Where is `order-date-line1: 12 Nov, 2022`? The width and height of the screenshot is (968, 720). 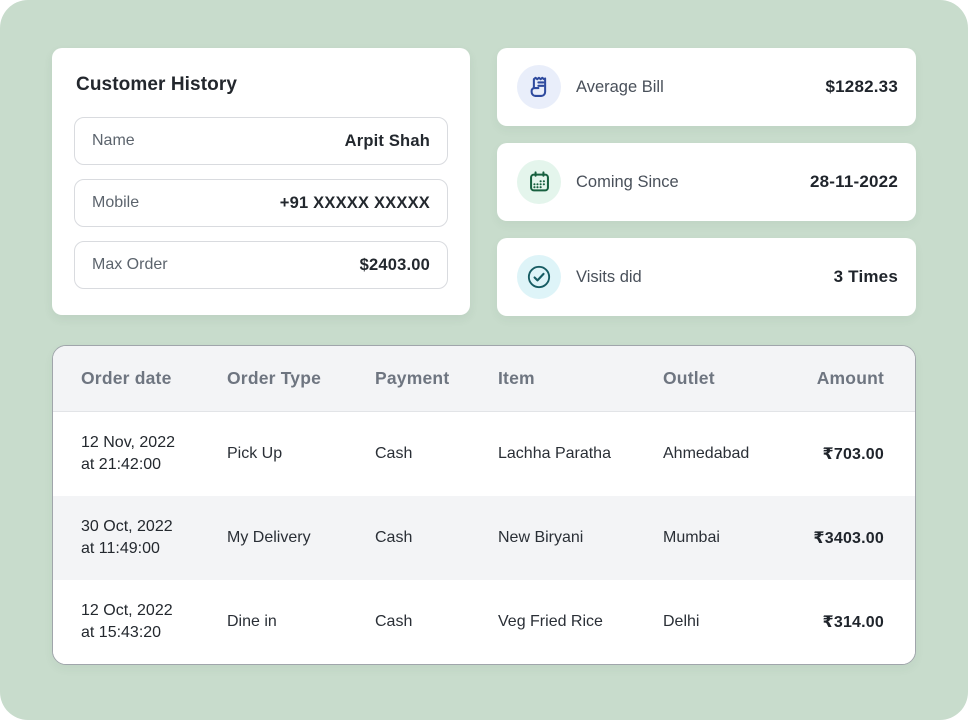
order-date-line1: 12 Nov, 2022 is located at coordinates (128, 442).